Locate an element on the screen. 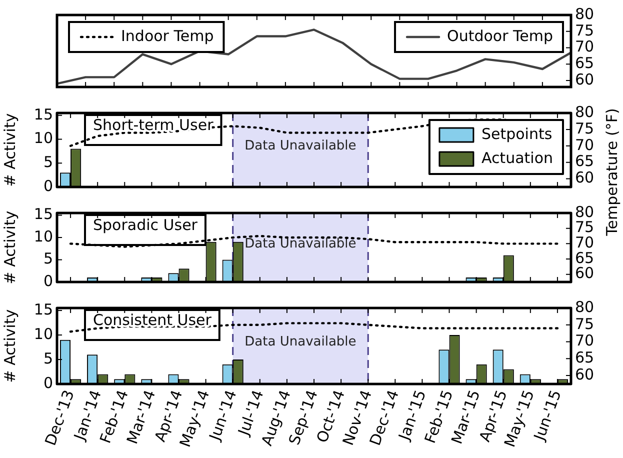  y-tick-label: 80 is located at coordinates (584, 13).